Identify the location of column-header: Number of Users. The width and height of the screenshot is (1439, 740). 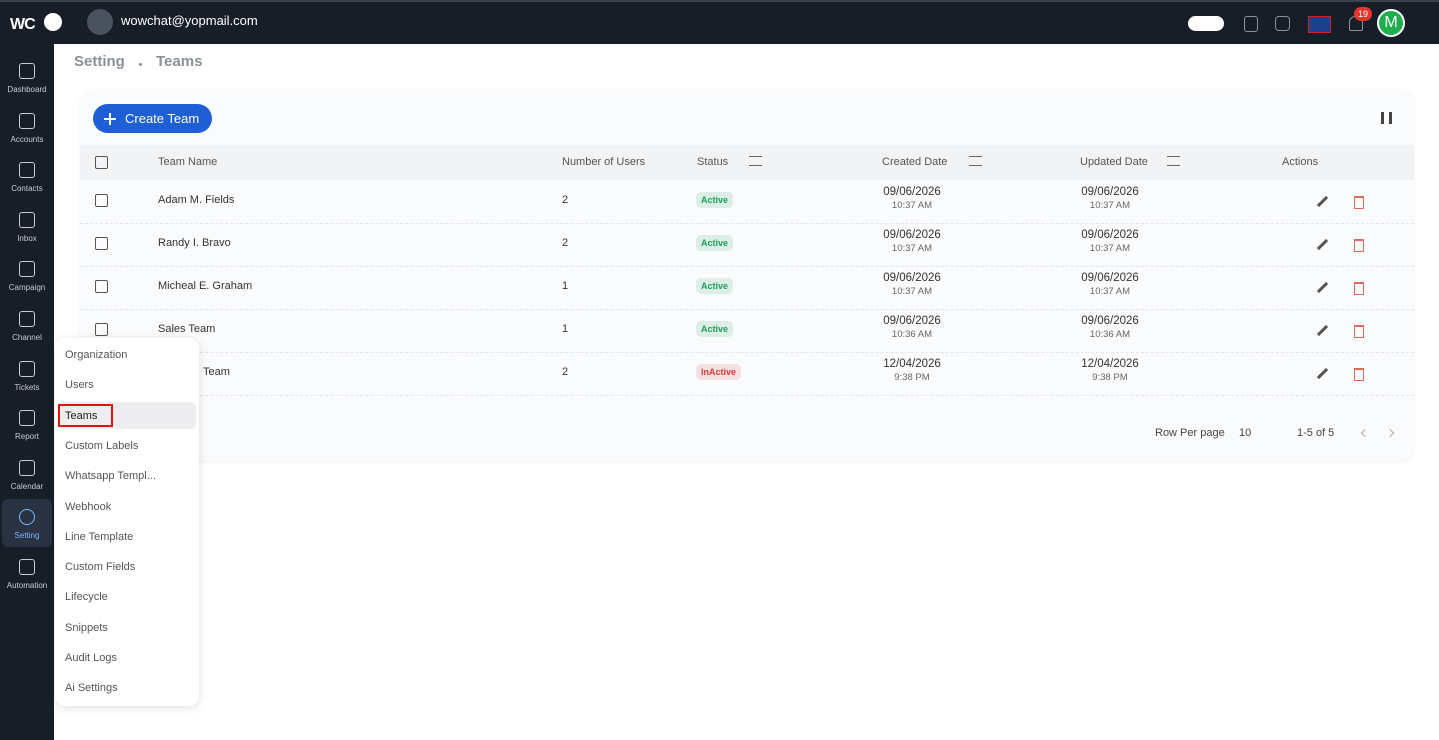
(604, 162).